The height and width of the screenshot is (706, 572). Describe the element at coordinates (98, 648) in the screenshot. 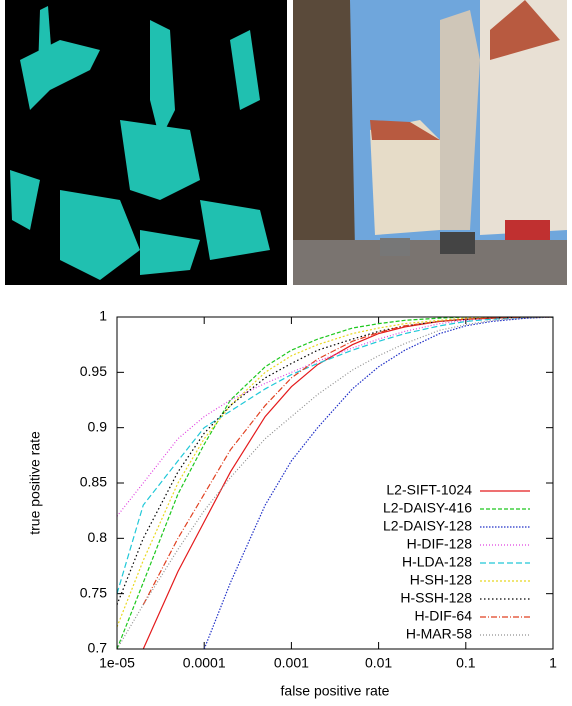

I see `y-tick-label: 0.7` at that location.